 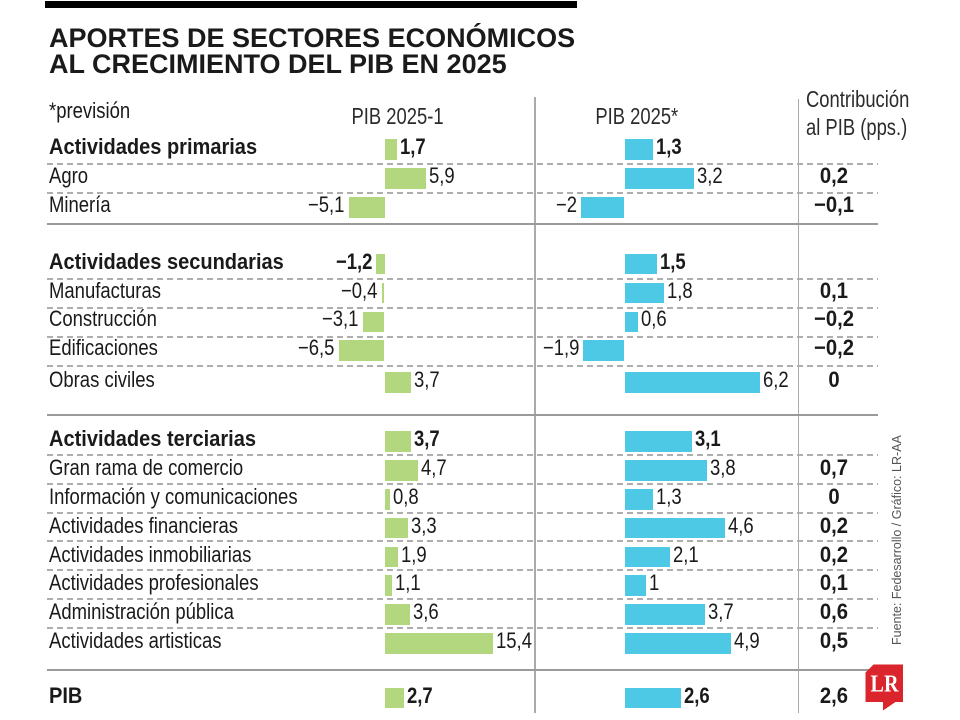 I want to click on svg-text: LR, so click(x=885, y=684).